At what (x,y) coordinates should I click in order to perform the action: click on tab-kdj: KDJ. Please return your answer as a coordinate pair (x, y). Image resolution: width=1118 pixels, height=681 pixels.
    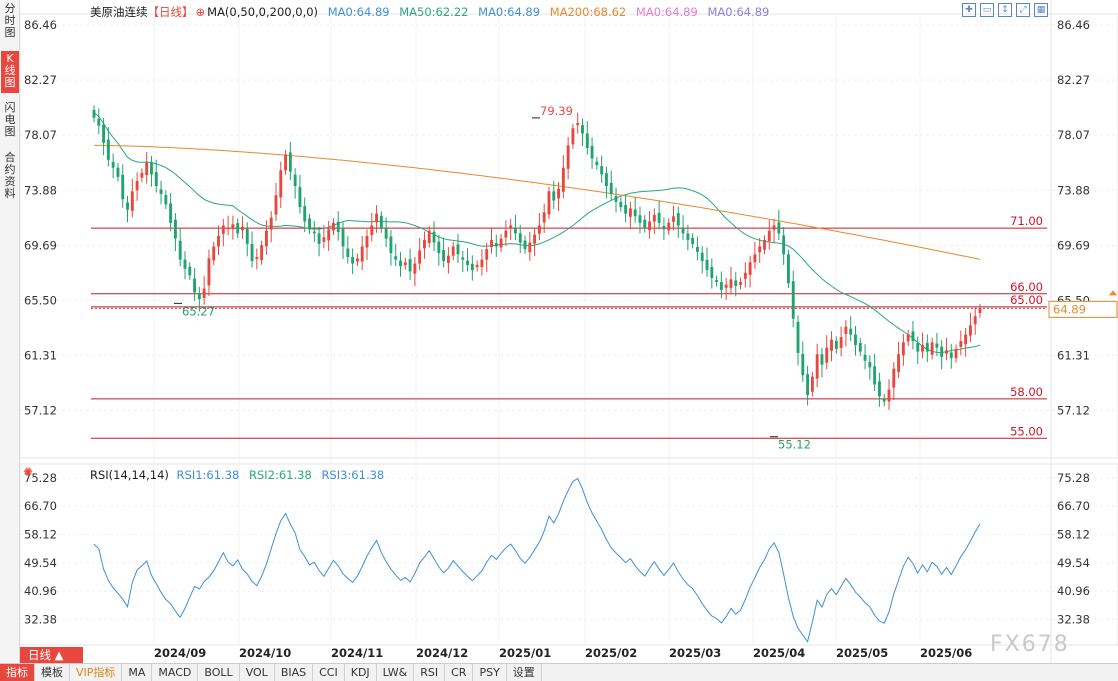
    Looking at the image, I should click on (361, 672).